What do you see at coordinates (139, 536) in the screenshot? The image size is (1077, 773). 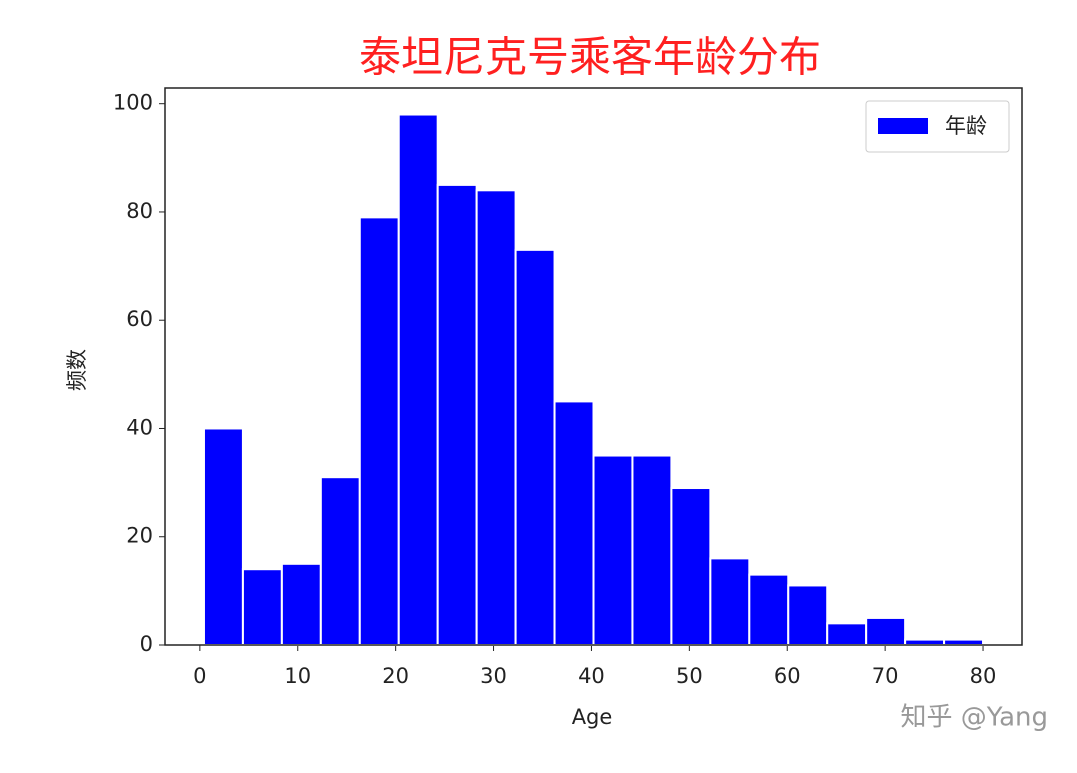 I see `y-tick-label: 20` at bounding box center [139, 536].